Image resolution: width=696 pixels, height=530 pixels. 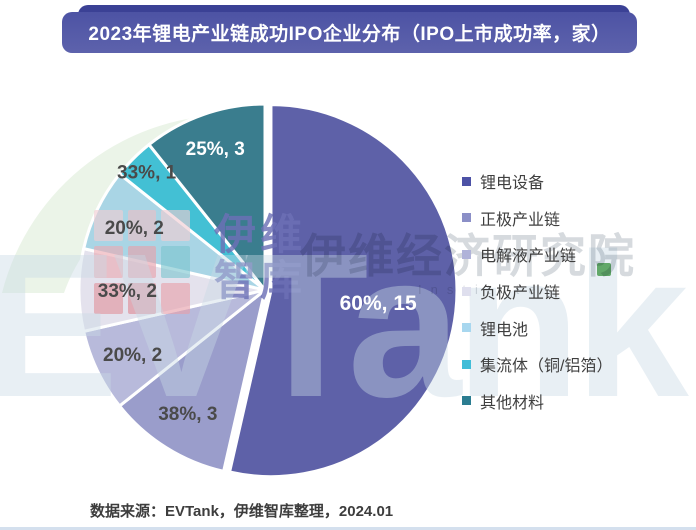 What do you see at coordinates (528, 257) in the screenshot?
I see `legend-label-2: 电解液产业链` at bounding box center [528, 257].